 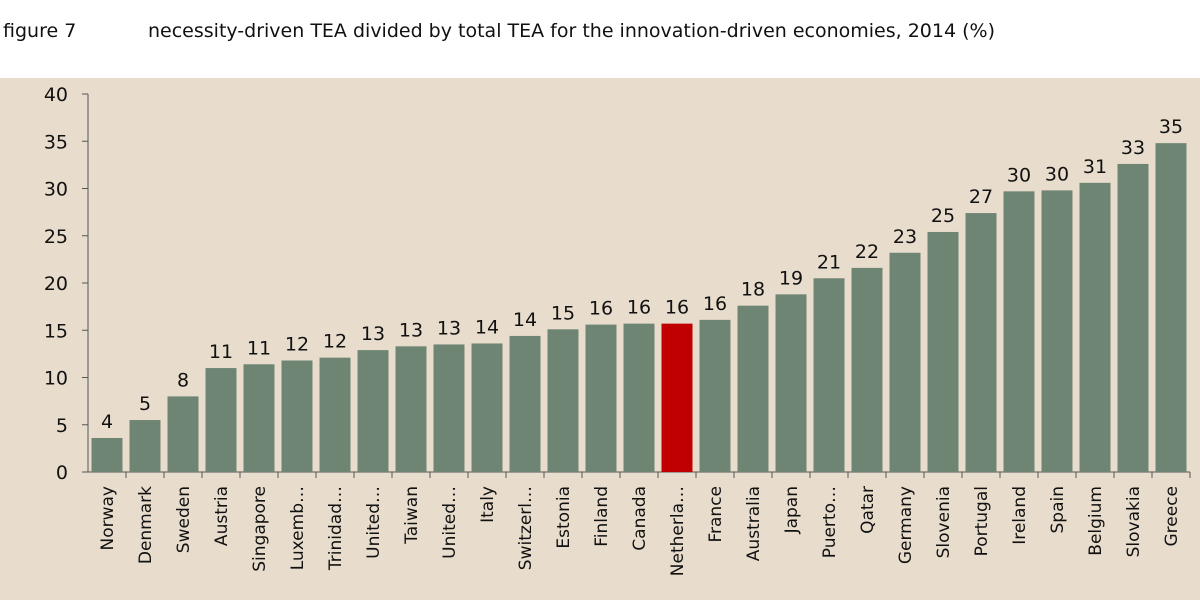 What do you see at coordinates (716, 514) in the screenshot?
I see `x-category-label: France` at bounding box center [716, 514].